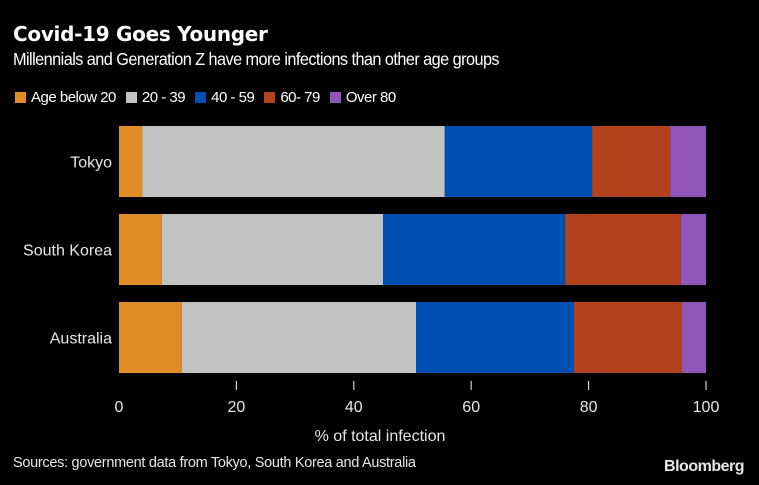  What do you see at coordinates (706, 407) in the screenshot?
I see `x-tick-label: 100` at bounding box center [706, 407].